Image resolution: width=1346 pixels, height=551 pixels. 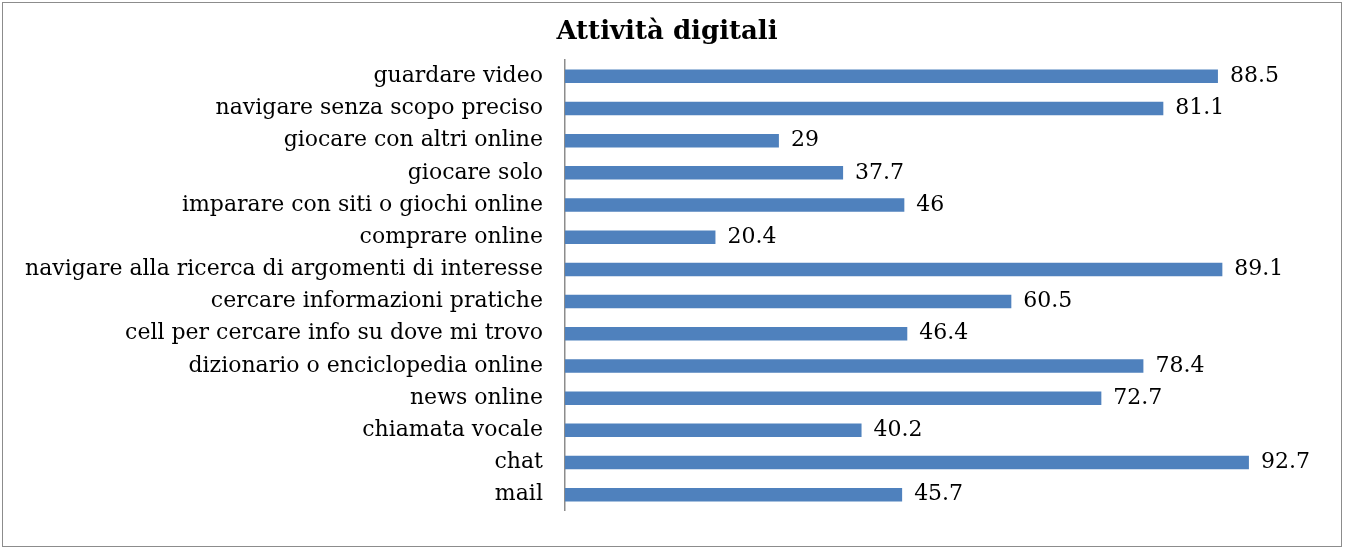 What do you see at coordinates (752, 235) in the screenshot?
I see `data-label: 20.4` at bounding box center [752, 235].